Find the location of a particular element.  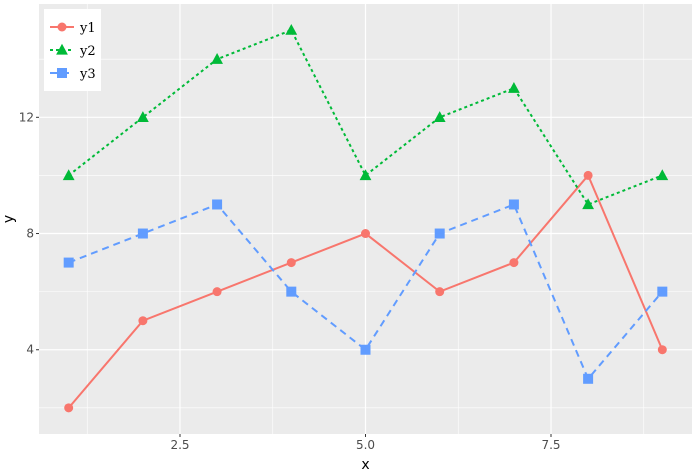

legend-box is located at coordinates (72, 50).